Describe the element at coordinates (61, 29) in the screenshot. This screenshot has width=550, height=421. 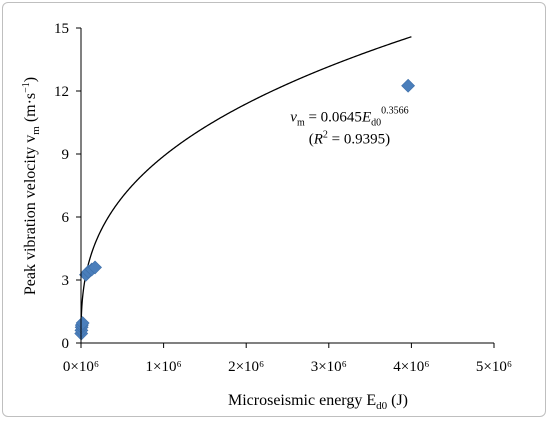
I see `y-tick-label: 15` at that location.